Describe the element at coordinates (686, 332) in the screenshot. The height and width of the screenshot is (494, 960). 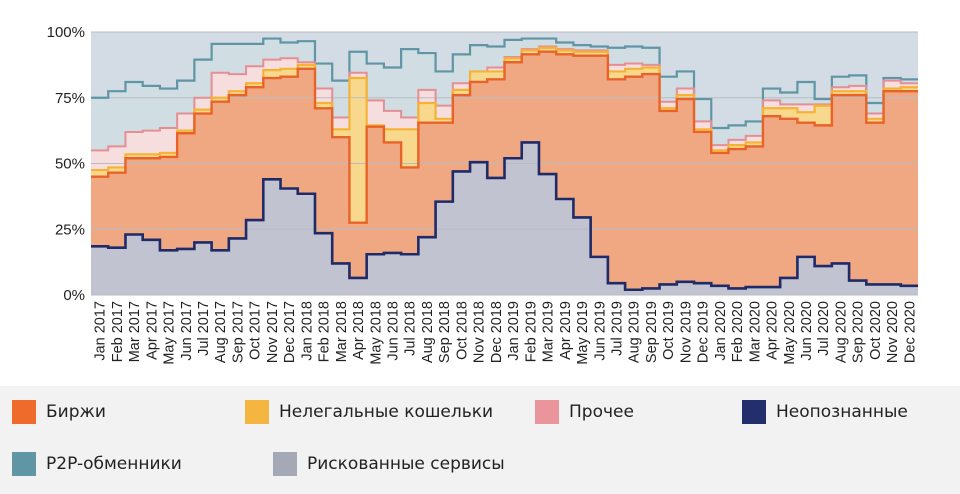
I see `x-tick-label: Nov 2019` at that location.